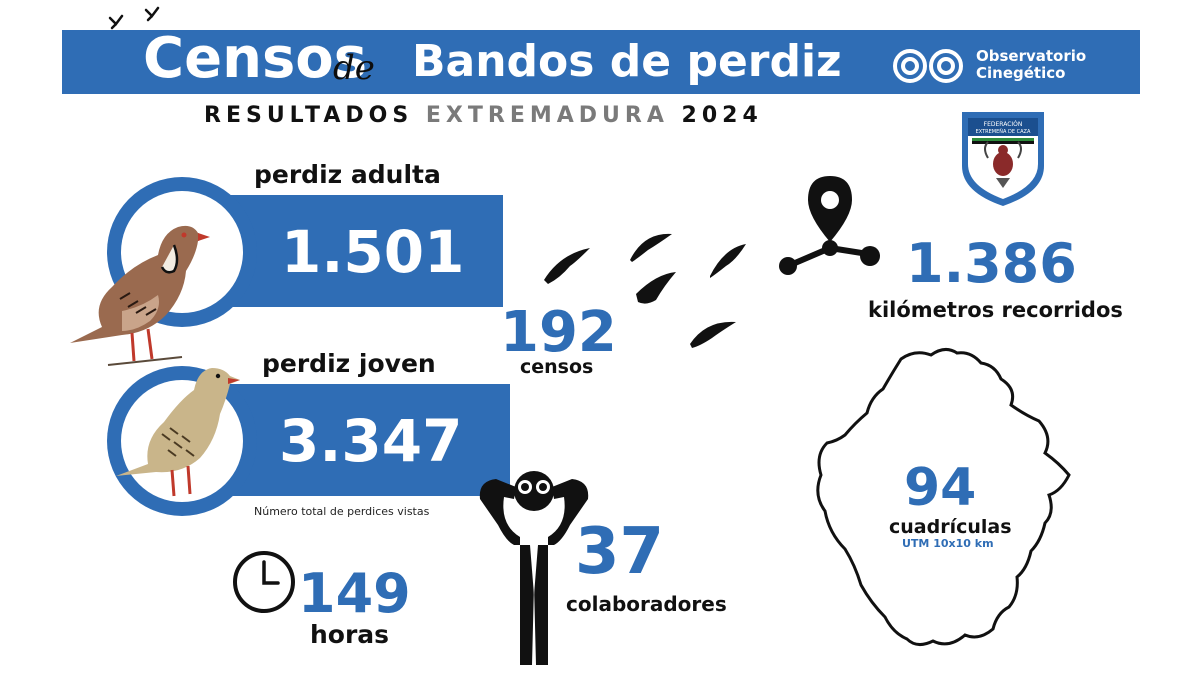  What do you see at coordinates (264, 582) in the screenshot?
I see `clock-icon` at bounding box center [264, 582].